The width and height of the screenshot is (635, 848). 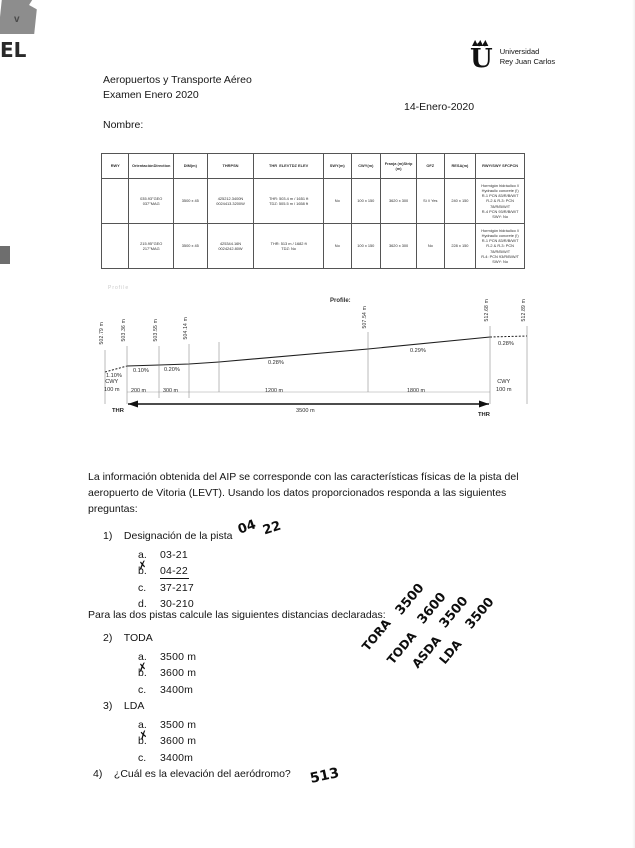 I want to click on option-row: a. 03-21, so click(x=166, y=555).